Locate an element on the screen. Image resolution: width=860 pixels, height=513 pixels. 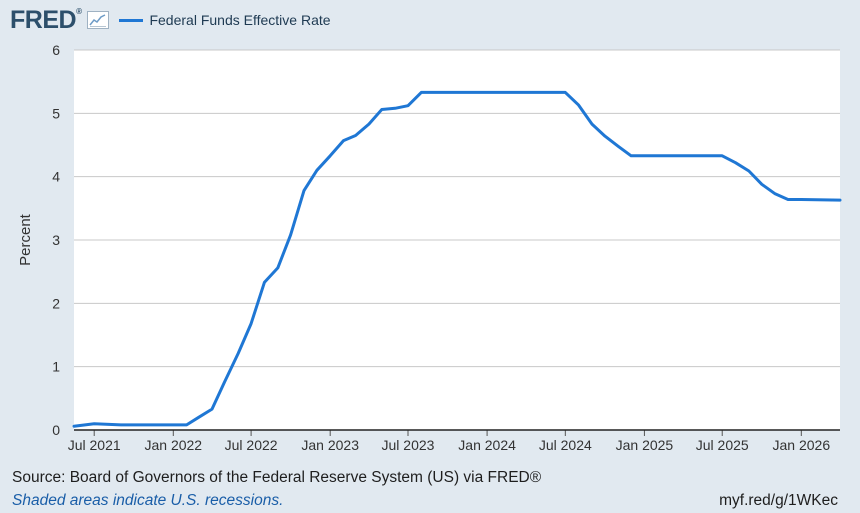
legend: Federal Funds Effective Rate is located at coordinates (225, 20).